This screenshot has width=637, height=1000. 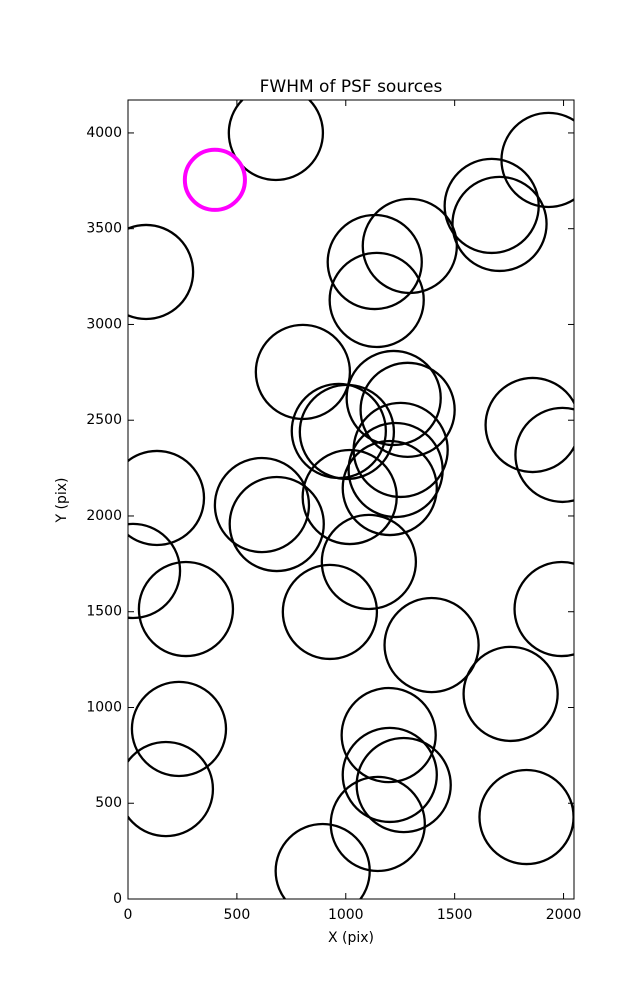 What do you see at coordinates (104, 420) in the screenshot?
I see `y-tick-label: 2500` at bounding box center [104, 420].